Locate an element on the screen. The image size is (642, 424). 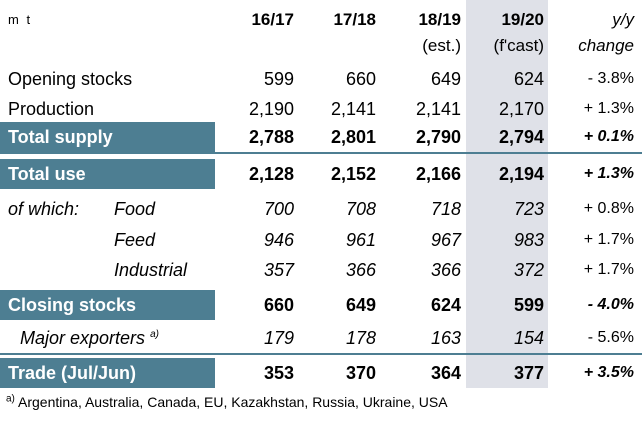
row-label: Total supply is located at coordinates (60, 137).